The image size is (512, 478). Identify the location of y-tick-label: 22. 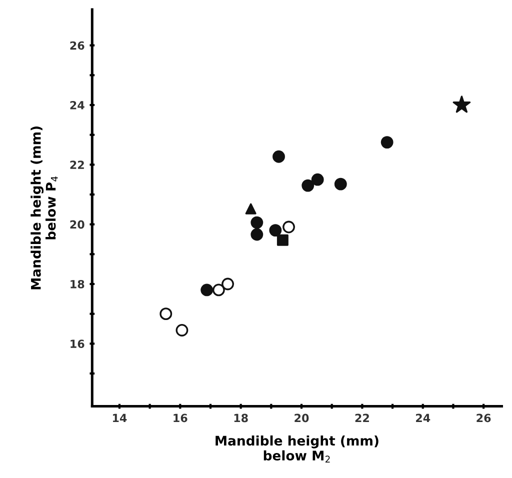
(77, 164).